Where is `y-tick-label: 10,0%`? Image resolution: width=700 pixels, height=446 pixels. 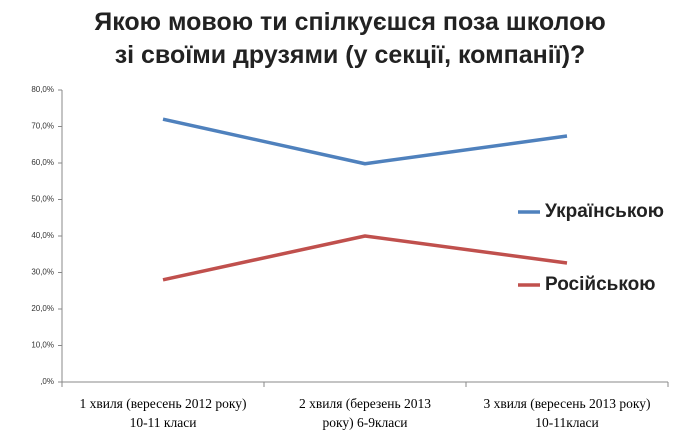
y-tick-label: 10,0% is located at coordinates (42, 345).